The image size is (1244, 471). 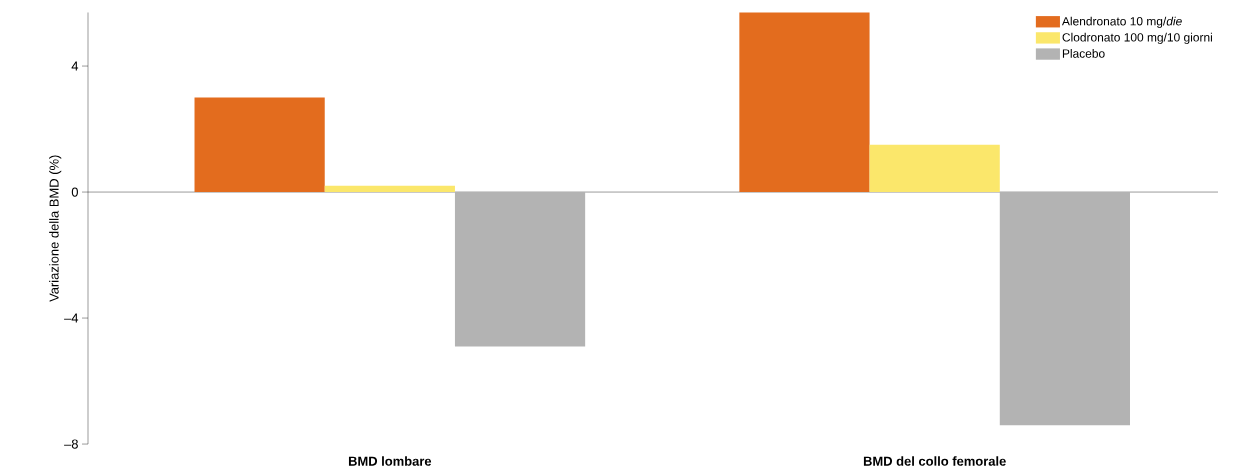 What do you see at coordinates (74, 192) in the screenshot?
I see `y-tick-label: 0` at bounding box center [74, 192].